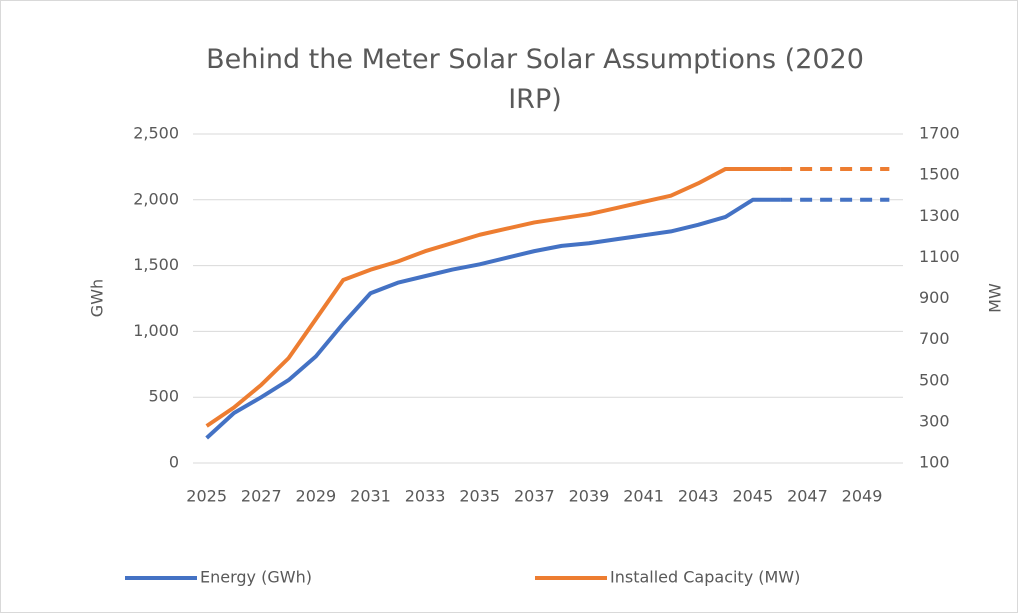 The height and width of the screenshot is (613, 1018). I want to click on x-tick-label: 2037, so click(534, 496).